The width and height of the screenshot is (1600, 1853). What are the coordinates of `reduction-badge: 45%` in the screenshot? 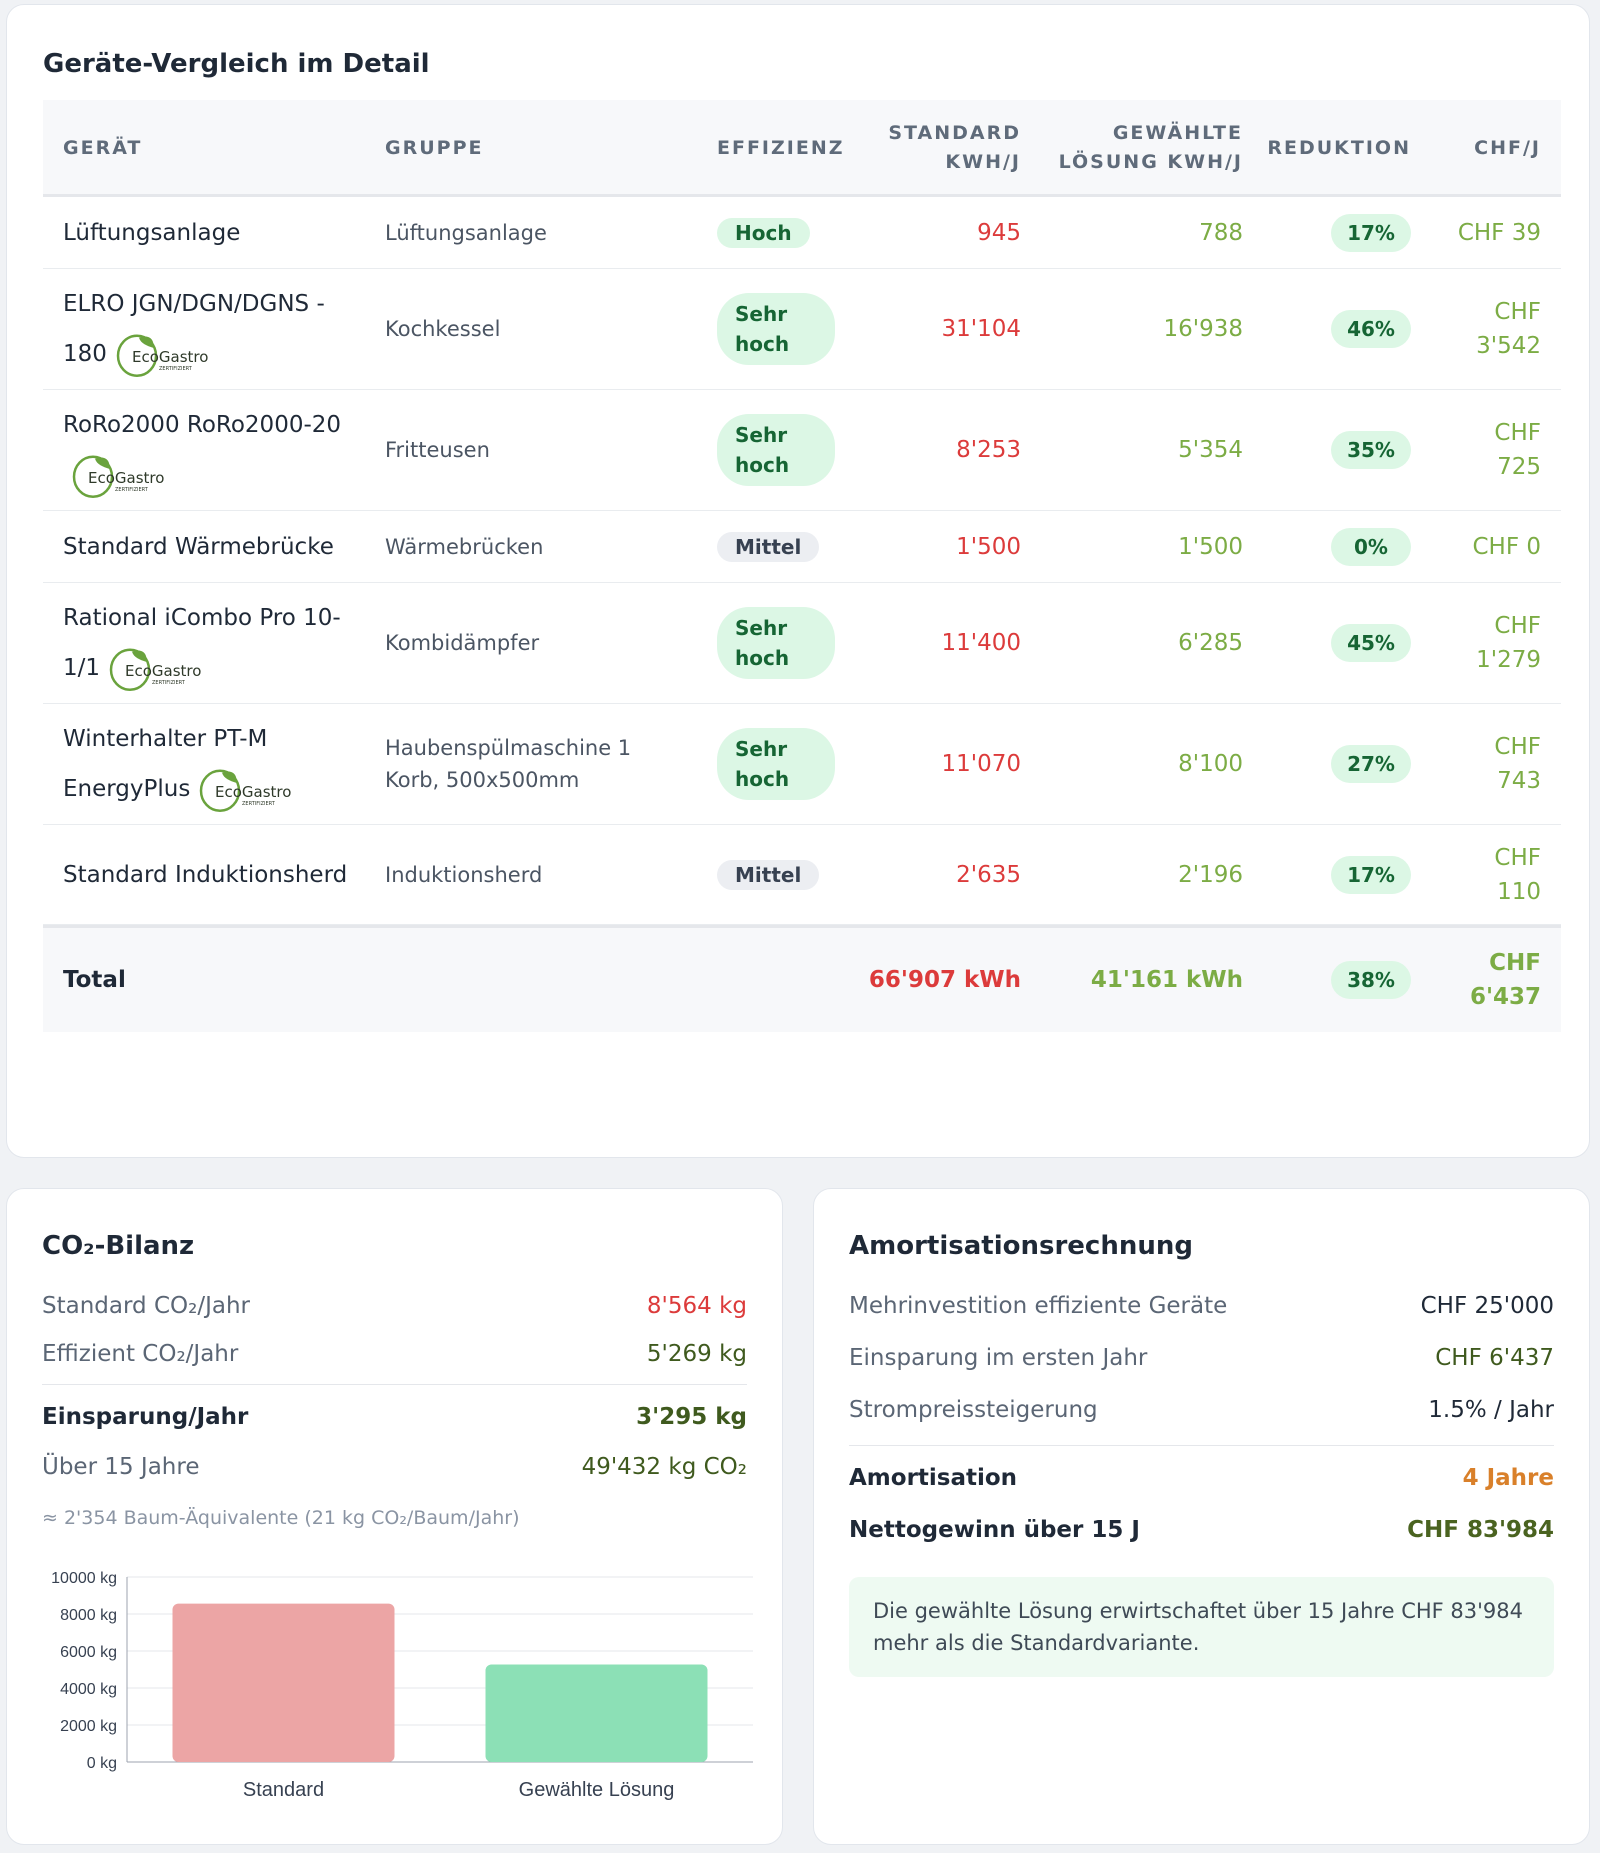 It's located at (1371, 643).